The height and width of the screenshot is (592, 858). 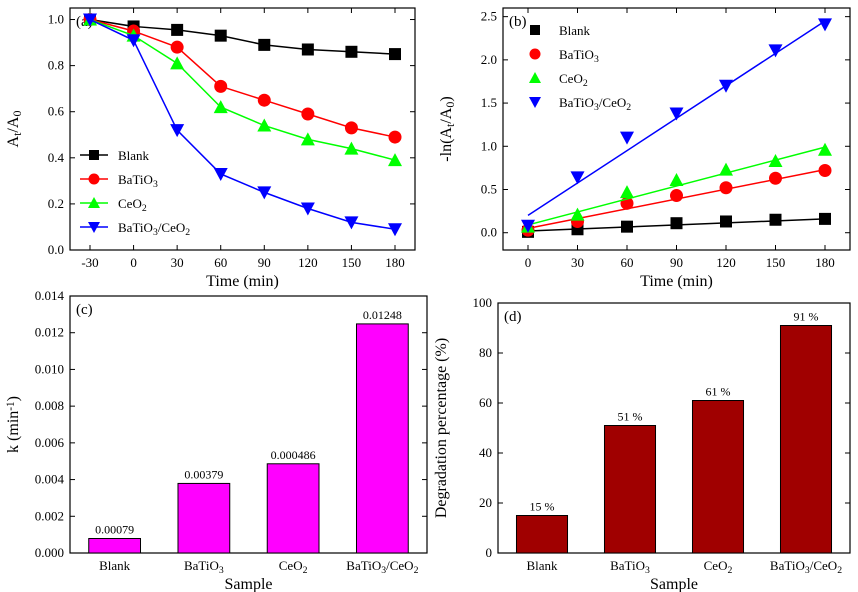 I want to click on bar-batio3-ceo2, so click(x=806, y=439).